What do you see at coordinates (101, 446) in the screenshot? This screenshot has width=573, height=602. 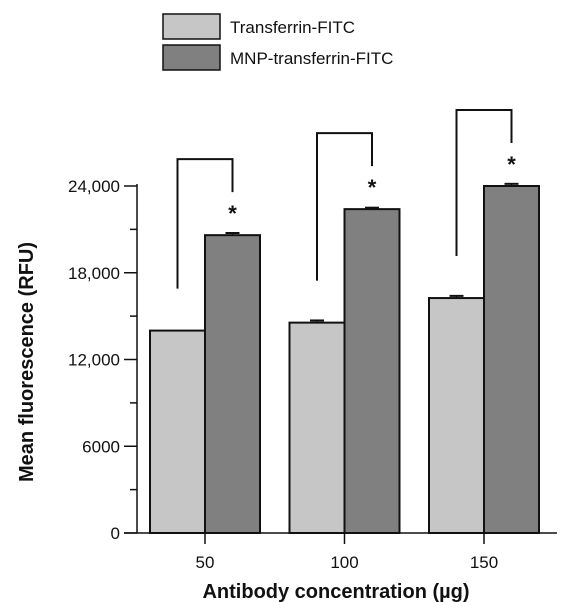 I see `y-tick-label: 6000` at bounding box center [101, 446].